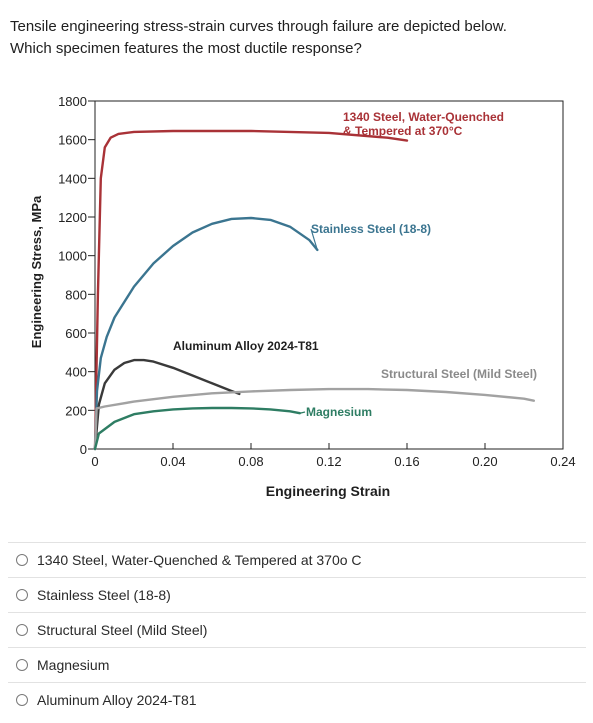 The width and height of the screenshot is (593, 723). What do you see at coordinates (72, 217) in the screenshot?
I see `y-tick-label: 1200` at bounding box center [72, 217].